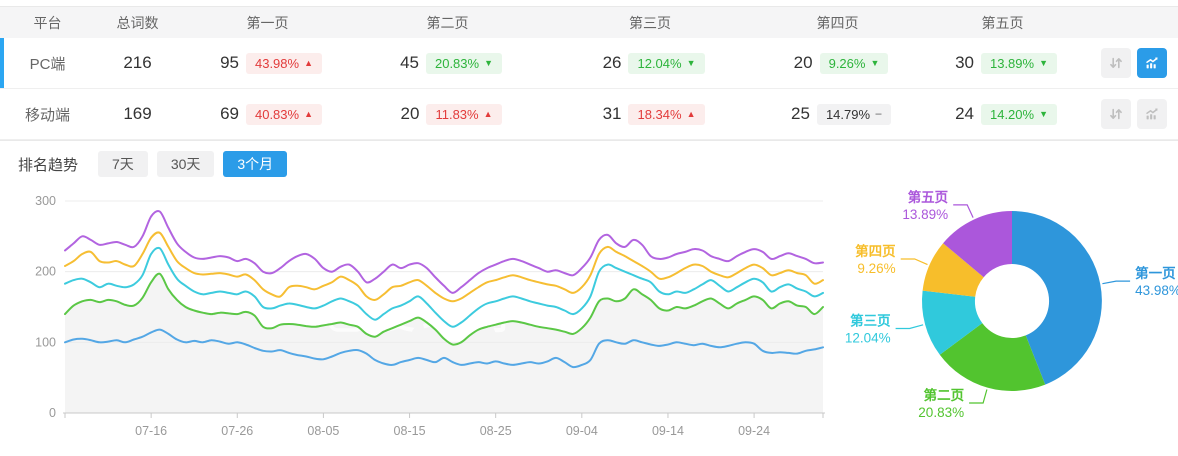 This screenshot has width=1178, height=456. What do you see at coordinates (953, 270) in the screenshot?
I see `donut-slice-第四页` at bounding box center [953, 270].